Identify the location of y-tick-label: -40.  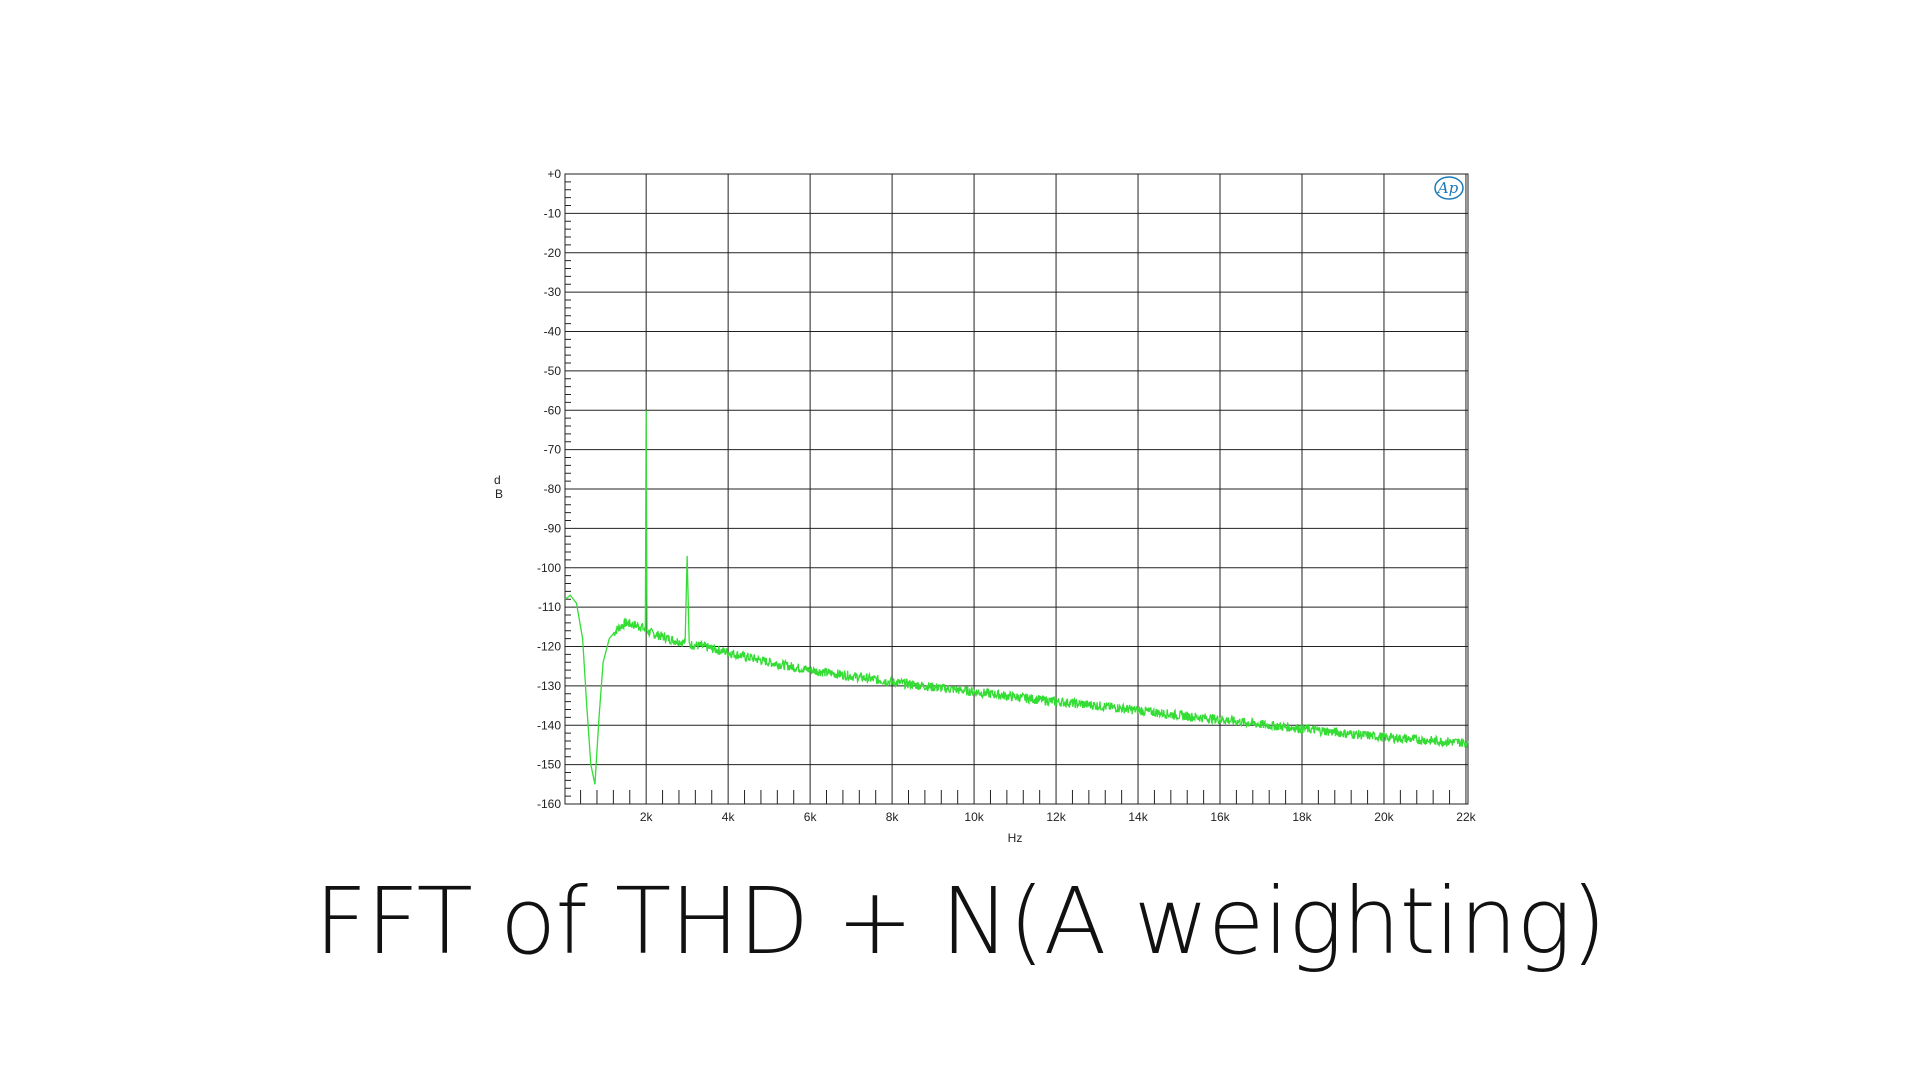
(553, 332).